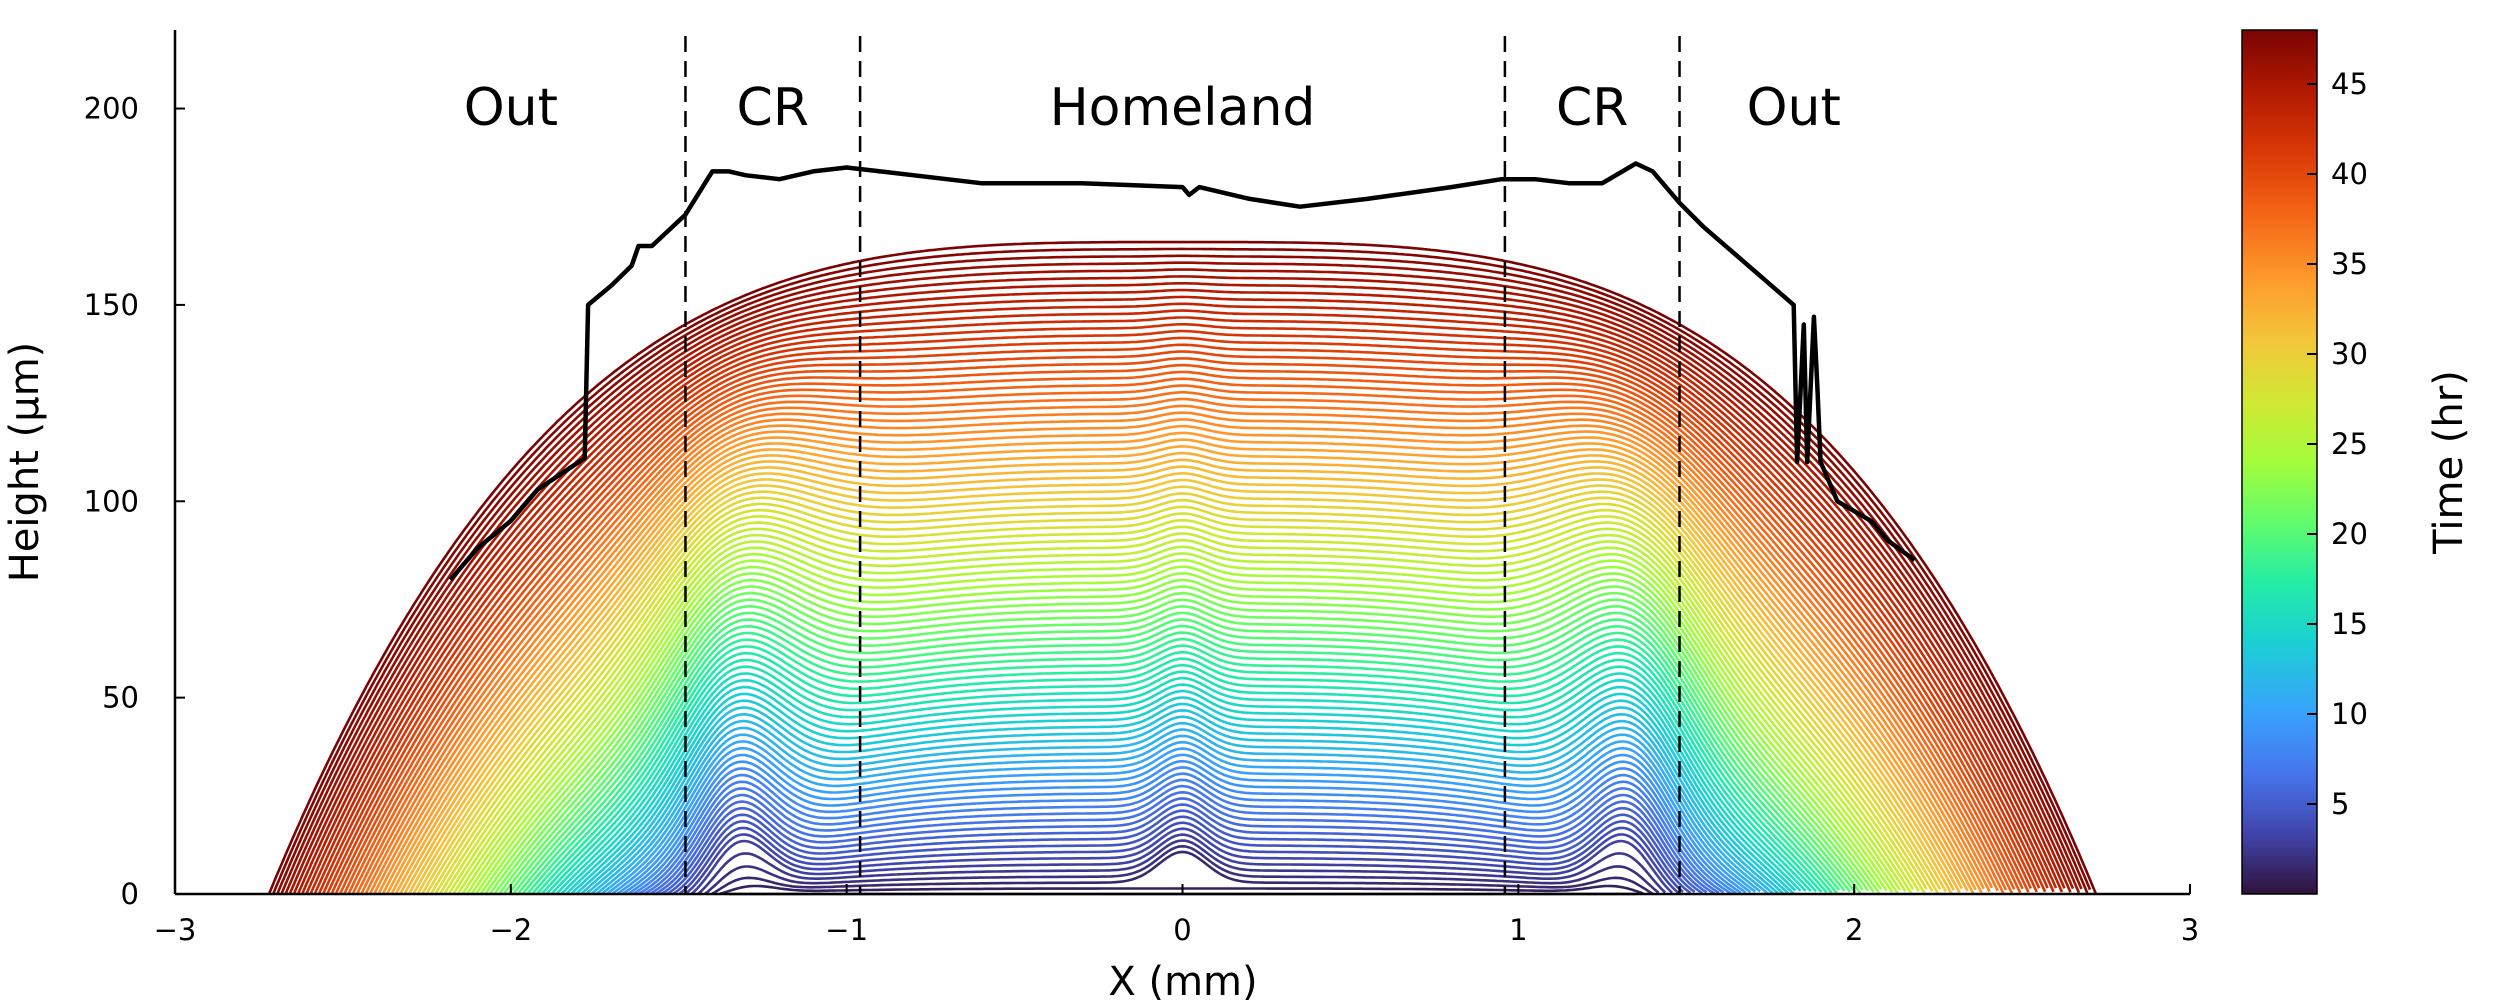  What do you see at coordinates (2349, 264) in the screenshot?
I see `colorbar-tick-label: 35` at bounding box center [2349, 264].